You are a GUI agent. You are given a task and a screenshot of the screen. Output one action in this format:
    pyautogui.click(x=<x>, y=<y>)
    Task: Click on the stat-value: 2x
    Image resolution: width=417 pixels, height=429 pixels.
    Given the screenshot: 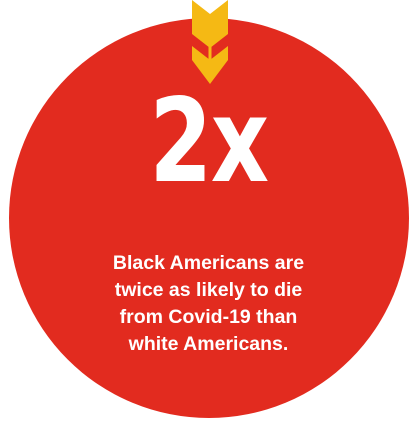 What is the action you would take?
    pyautogui.click(x=209, y=141)
    